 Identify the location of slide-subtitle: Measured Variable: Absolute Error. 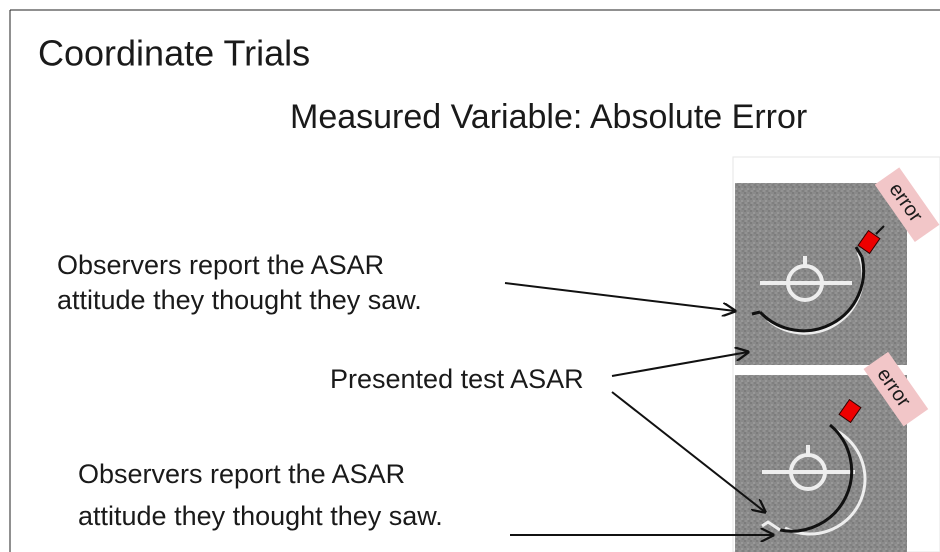
(548, 117).